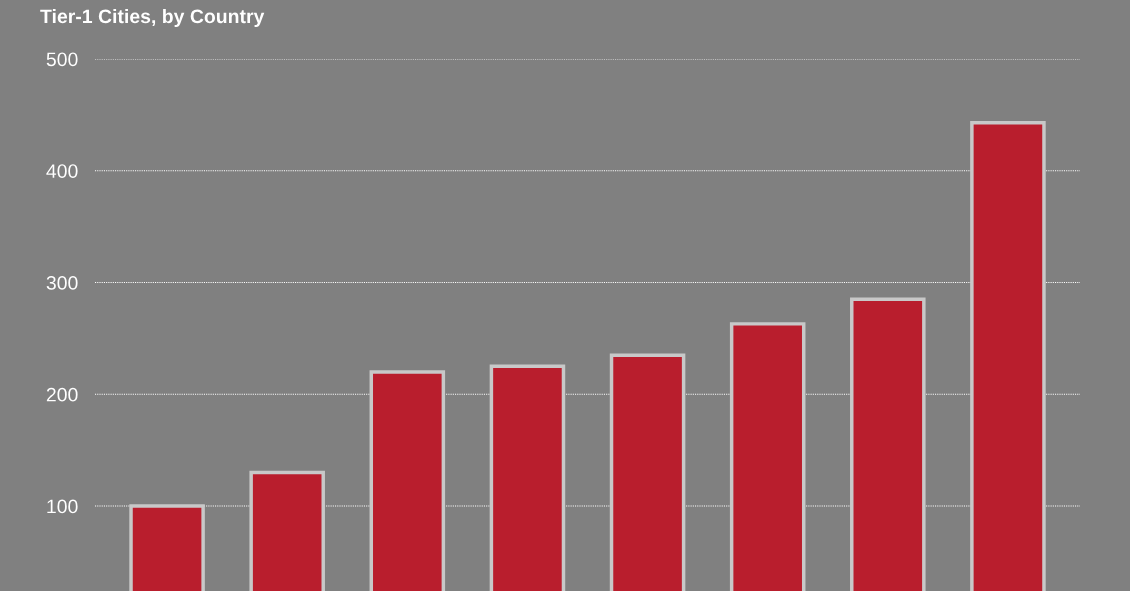 The image size is (1130, 591). I want to click on y-tick-label: 500, so click(62, 59).